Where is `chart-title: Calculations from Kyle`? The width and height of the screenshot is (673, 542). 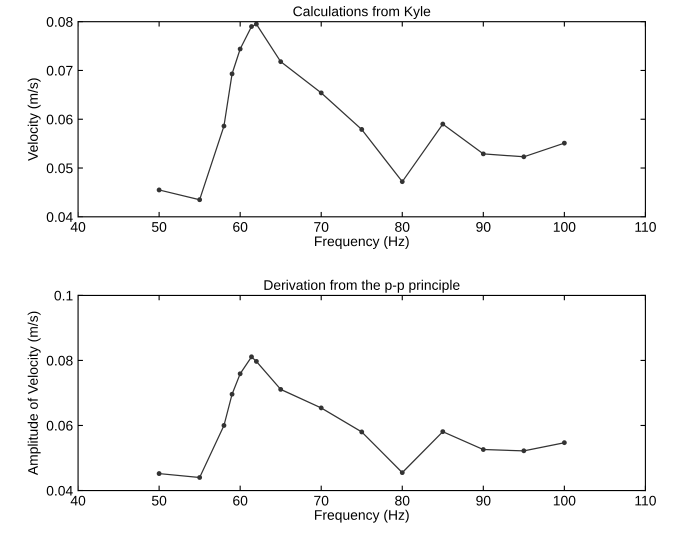 chart-title: Calculations from Kyle is located at coordinates (361, 13).